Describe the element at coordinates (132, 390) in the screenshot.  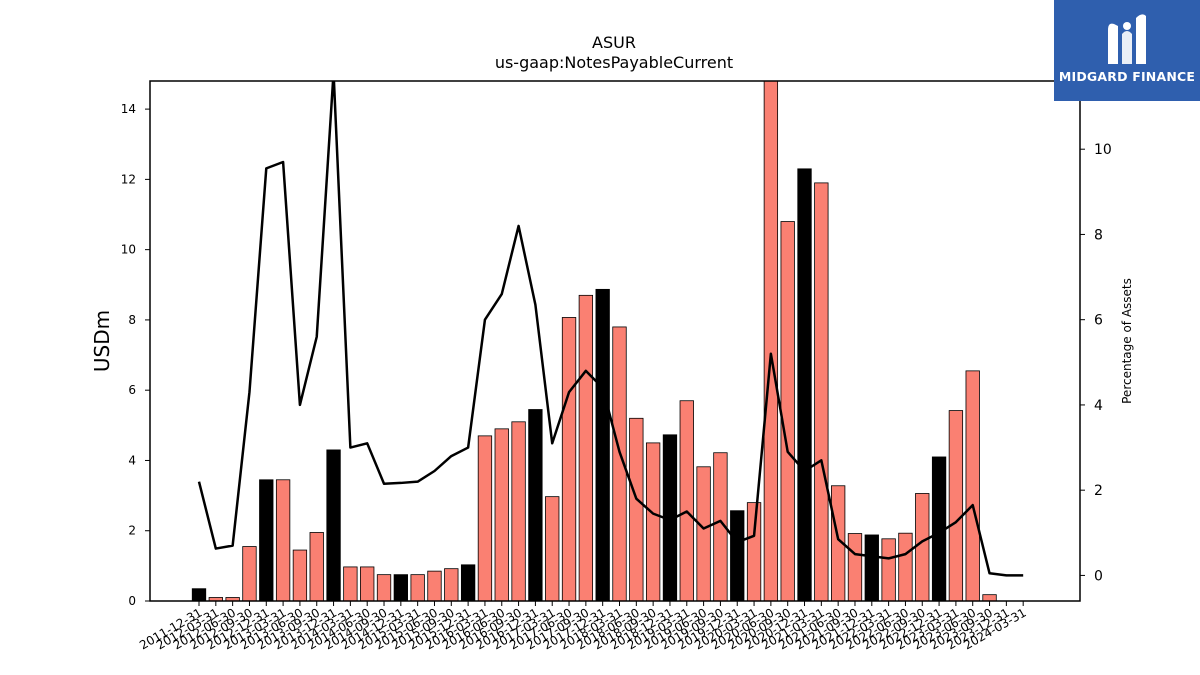
I see `y-tick-label: 6` at that location.